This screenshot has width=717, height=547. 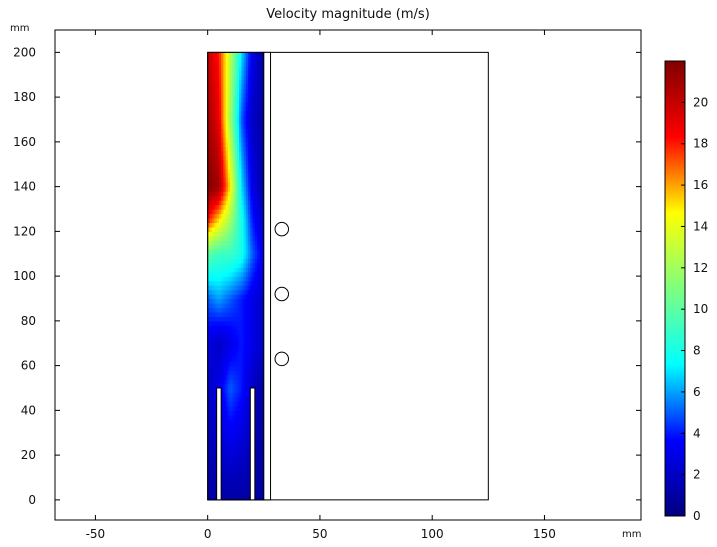 What do you see at coordinates (697, 516) in the screenshot?
I see `colorbar-tick-label: 0` at bounding box center [697, 516].